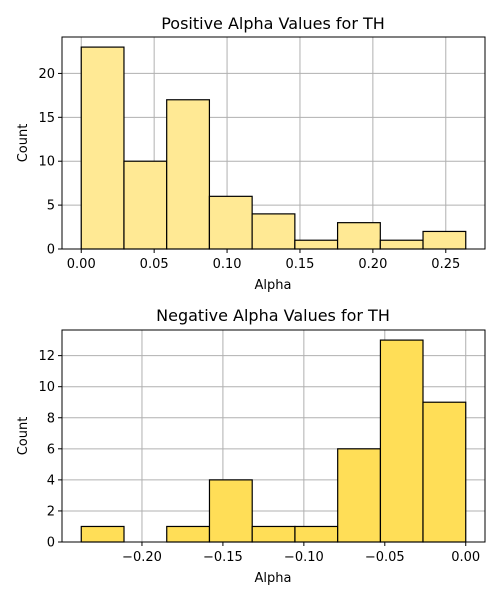 The height and width of the screenshot is (600, 500). Describe the element at coordinates (385, 557) in the screenshot. I see `x-tick-label: −0.05` at that location.